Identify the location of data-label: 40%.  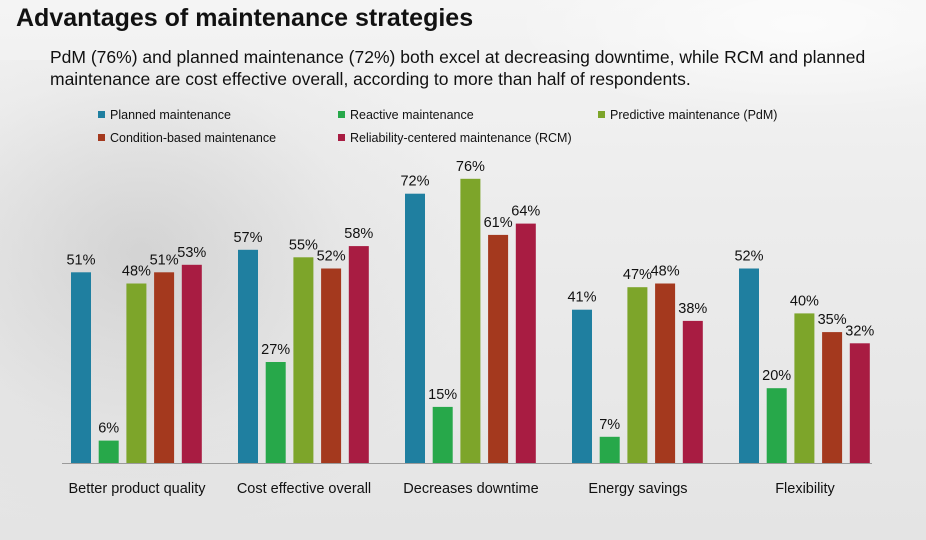
(804, 301).